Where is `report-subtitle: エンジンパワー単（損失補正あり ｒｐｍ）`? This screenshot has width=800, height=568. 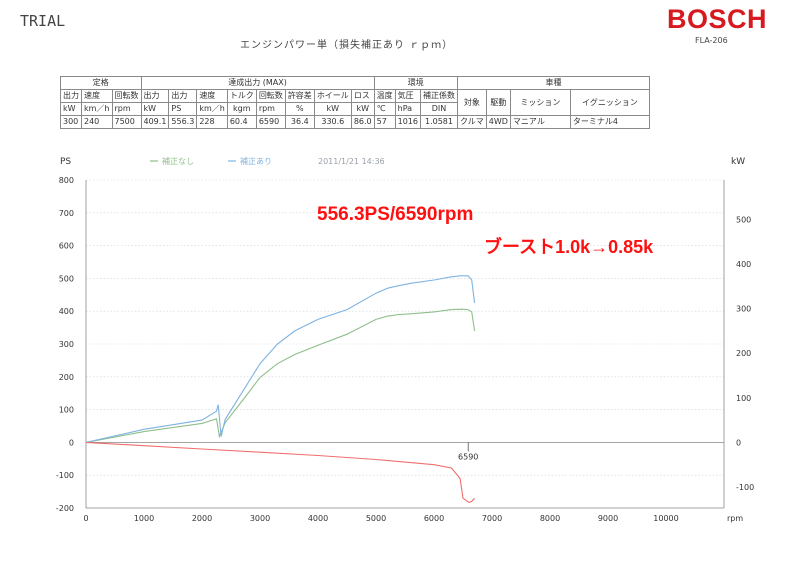
report-subtitle: エンジンパワー単（損失補正あり ｒｐｍ） is located at coordinates (347, 45).